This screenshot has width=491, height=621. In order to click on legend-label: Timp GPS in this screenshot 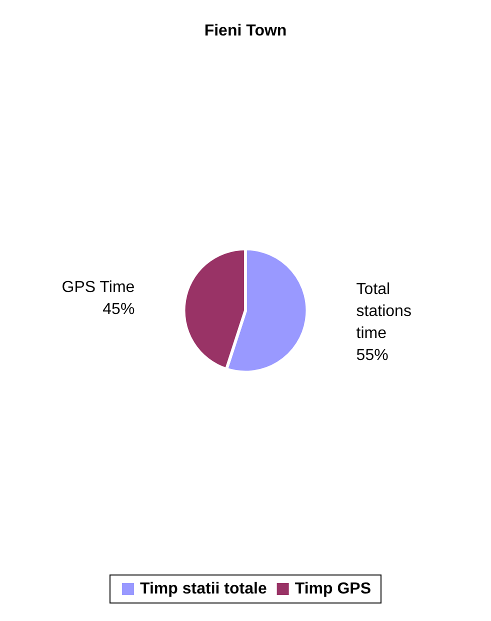, I will do `click(333, 589)`.